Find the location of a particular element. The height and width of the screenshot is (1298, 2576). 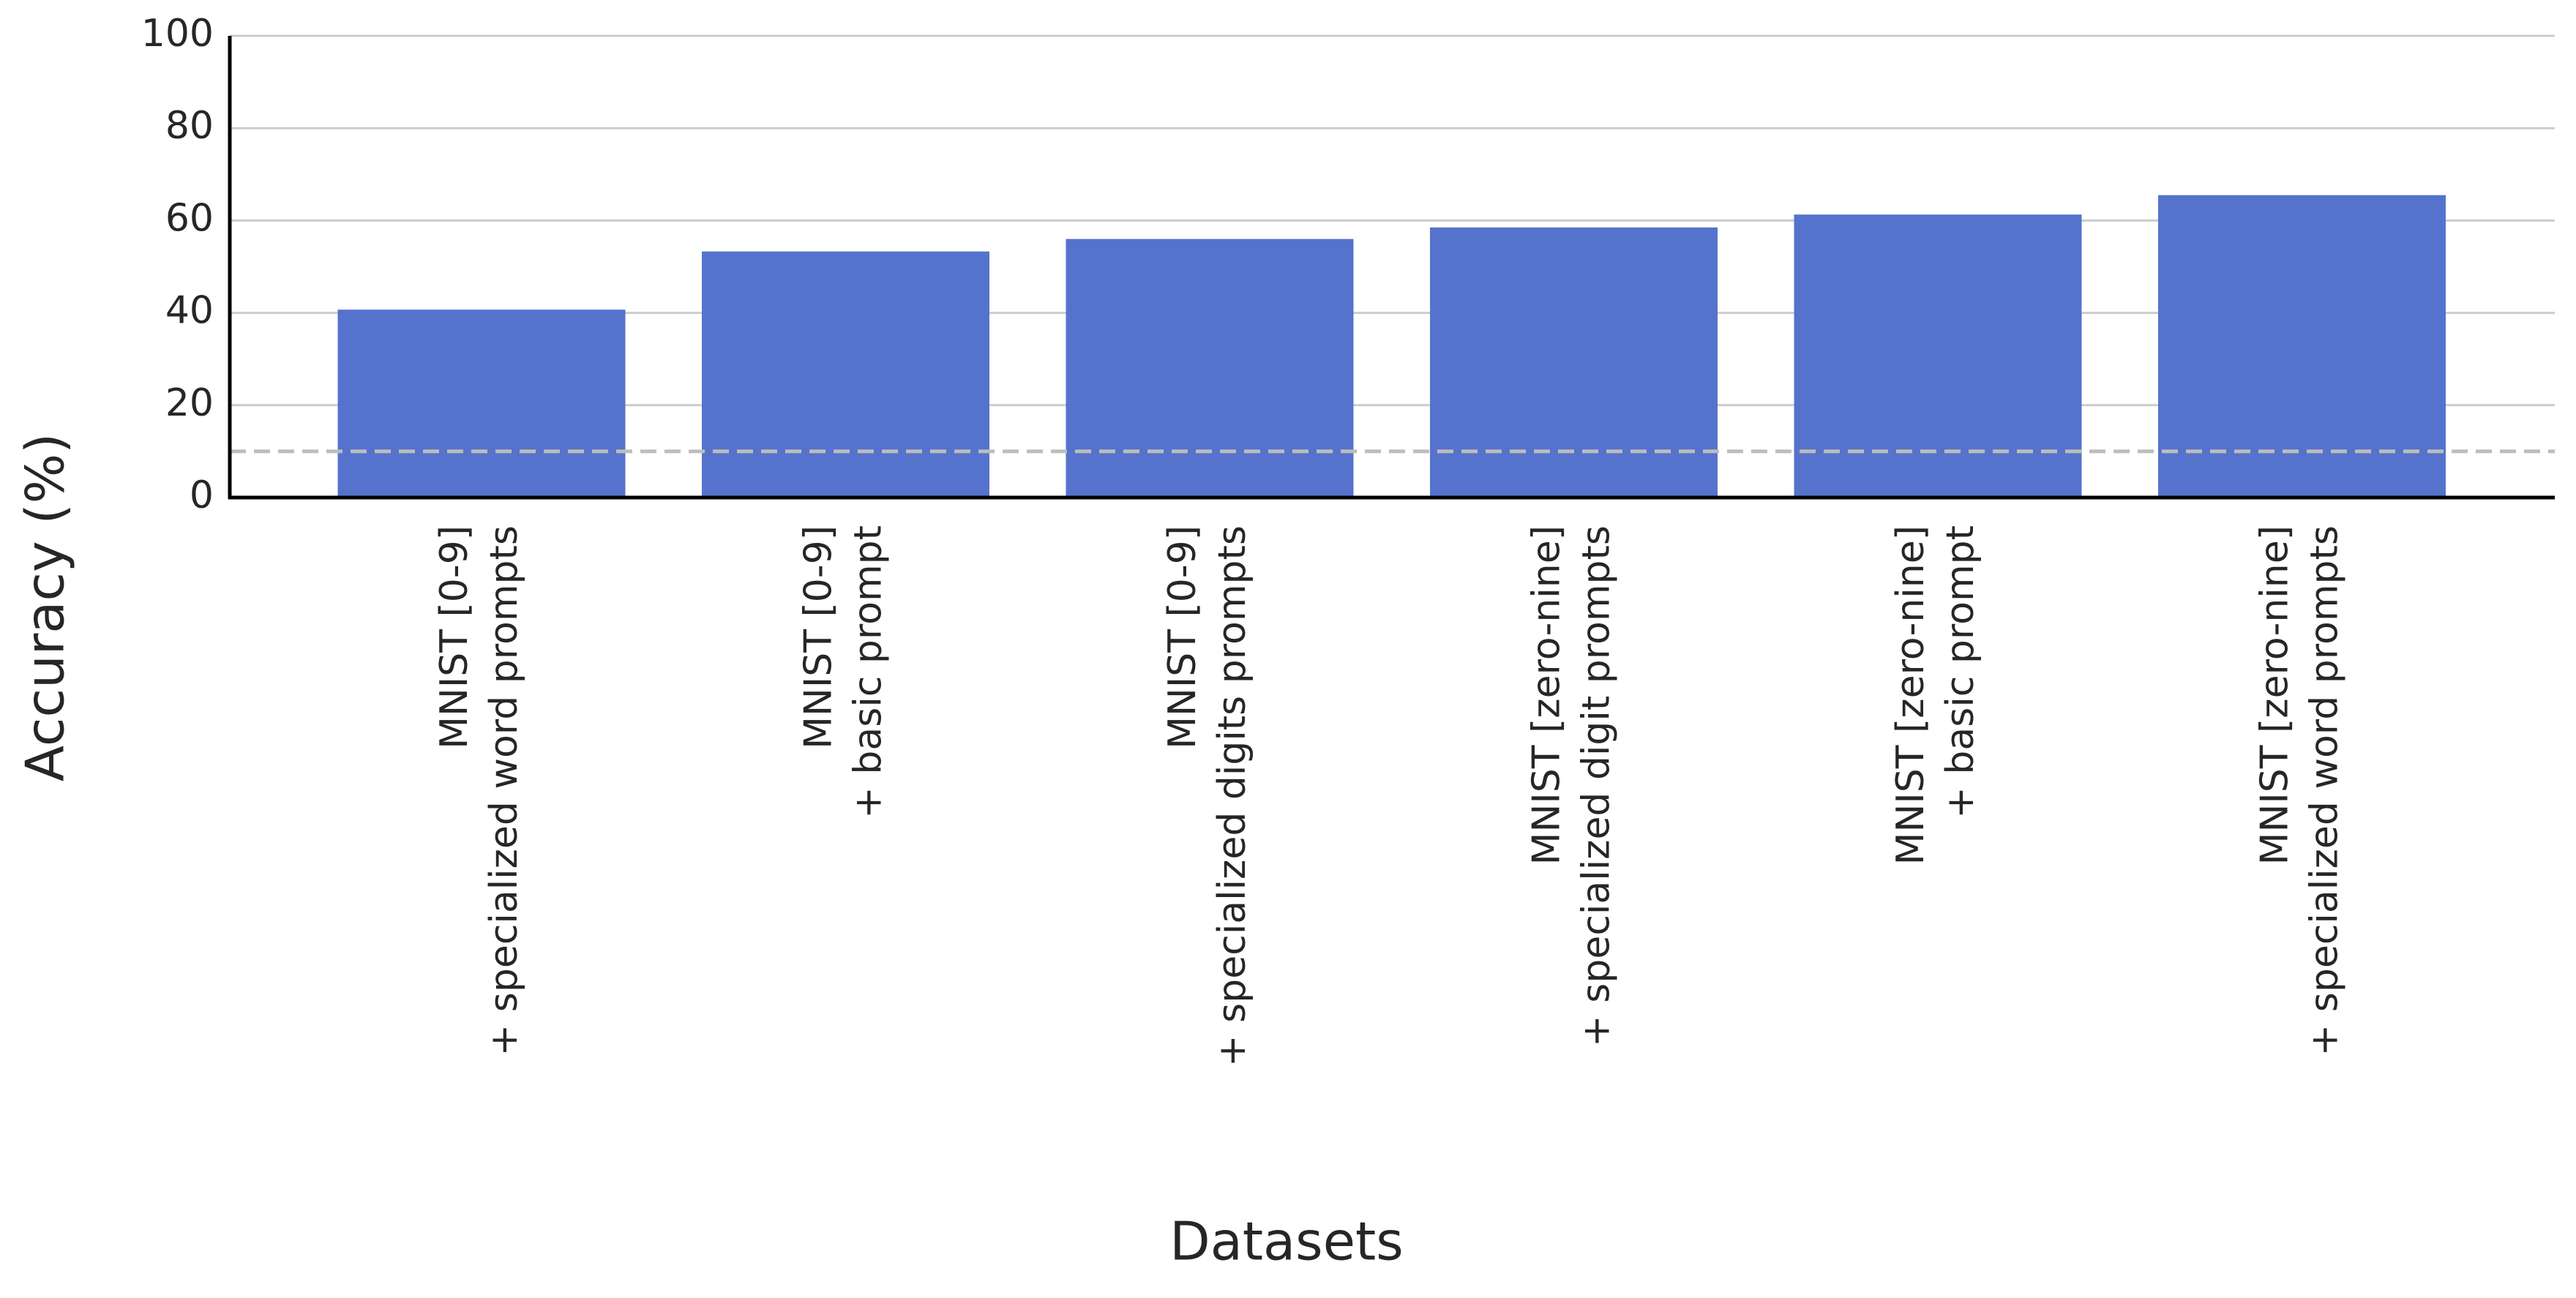

y-tick-label: 60 is located at coordinates (189, 218).